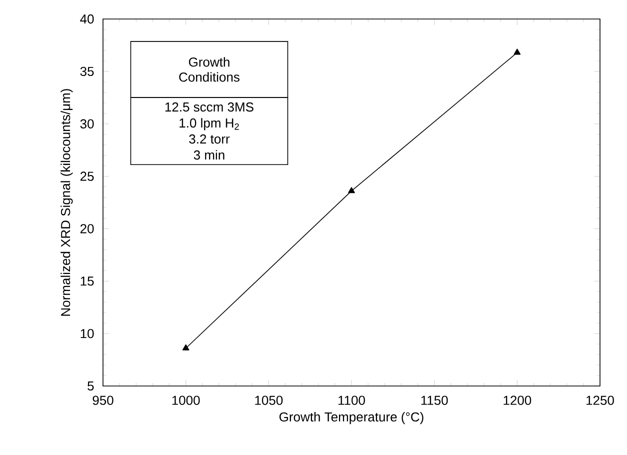 The height and width of the screenshot is (455, 627). Describe the element at coordinates (186, 400) in the screenshot. I see `x-tick-label: 1000` at that location.